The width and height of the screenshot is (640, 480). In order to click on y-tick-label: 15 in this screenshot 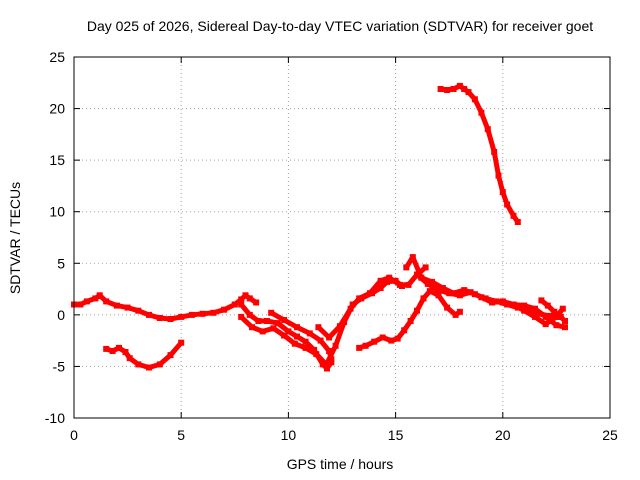, I will do `click(57, 160)`.